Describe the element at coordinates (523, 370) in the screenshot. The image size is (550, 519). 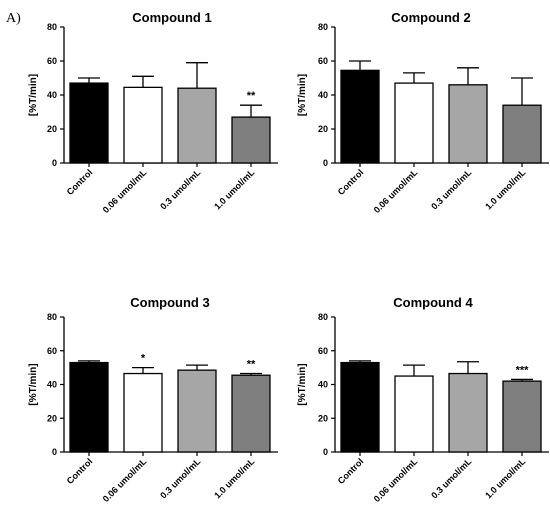
I see `significance-marker: ***` at that location.